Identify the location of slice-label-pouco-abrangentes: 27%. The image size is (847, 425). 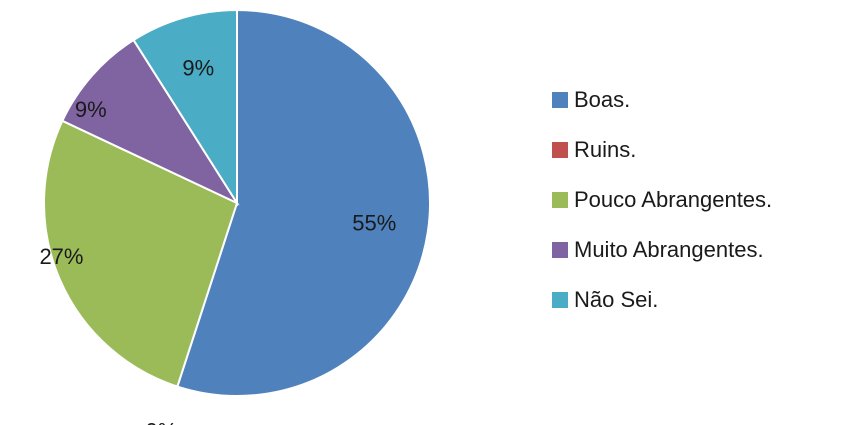
(61, 256).